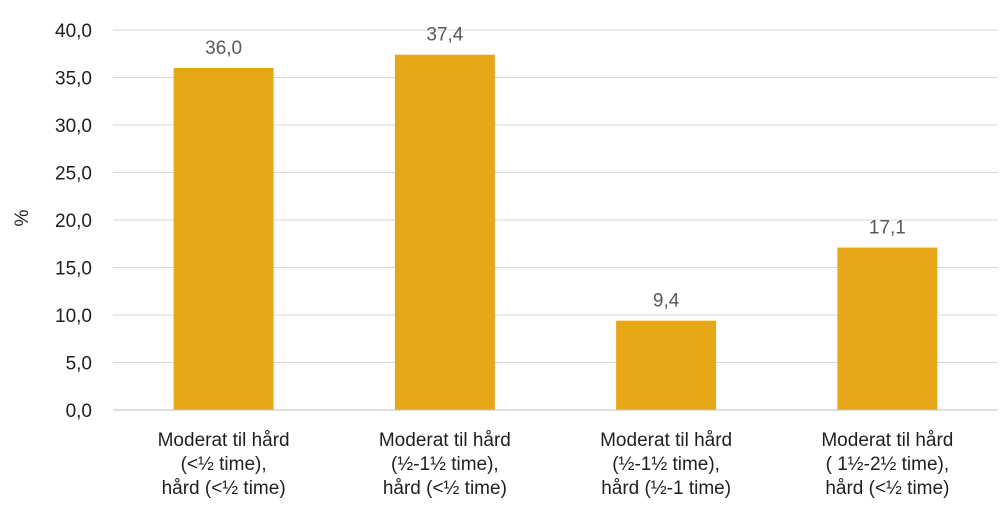 The image size is (1002, 505). I want to click on y-axis-title: %, so click(22, 217).